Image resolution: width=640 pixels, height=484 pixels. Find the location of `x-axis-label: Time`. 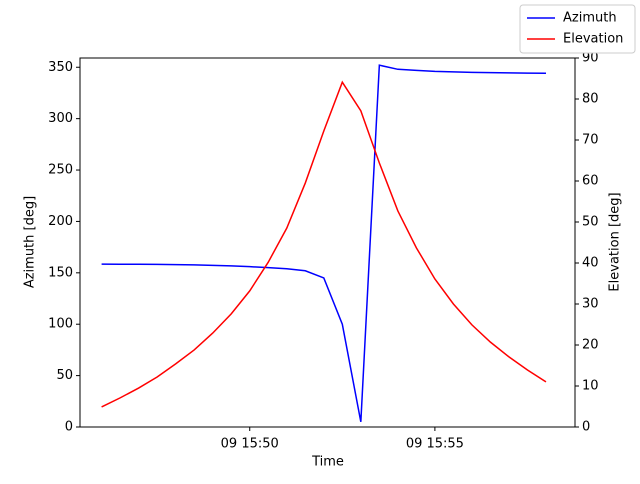

x-axis-label: Time is located at coordinates (327, 462).